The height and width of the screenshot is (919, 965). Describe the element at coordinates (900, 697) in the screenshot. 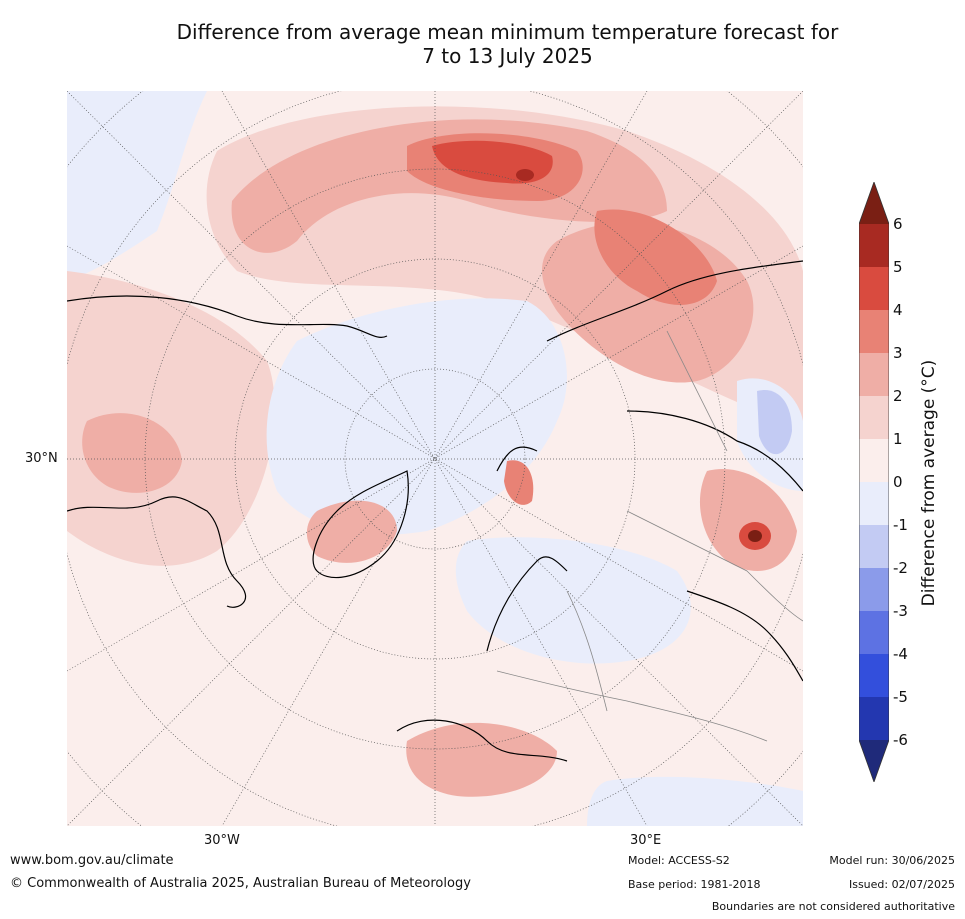

I see `colorbar-tick: -5` at that location.